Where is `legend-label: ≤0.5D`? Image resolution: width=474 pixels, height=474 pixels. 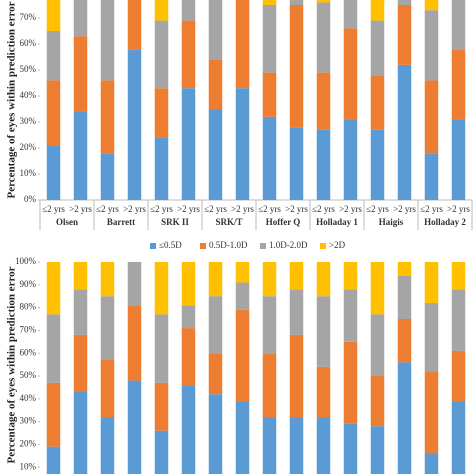 legend-label: ≤0.5D is located at coordinates (170, 245).